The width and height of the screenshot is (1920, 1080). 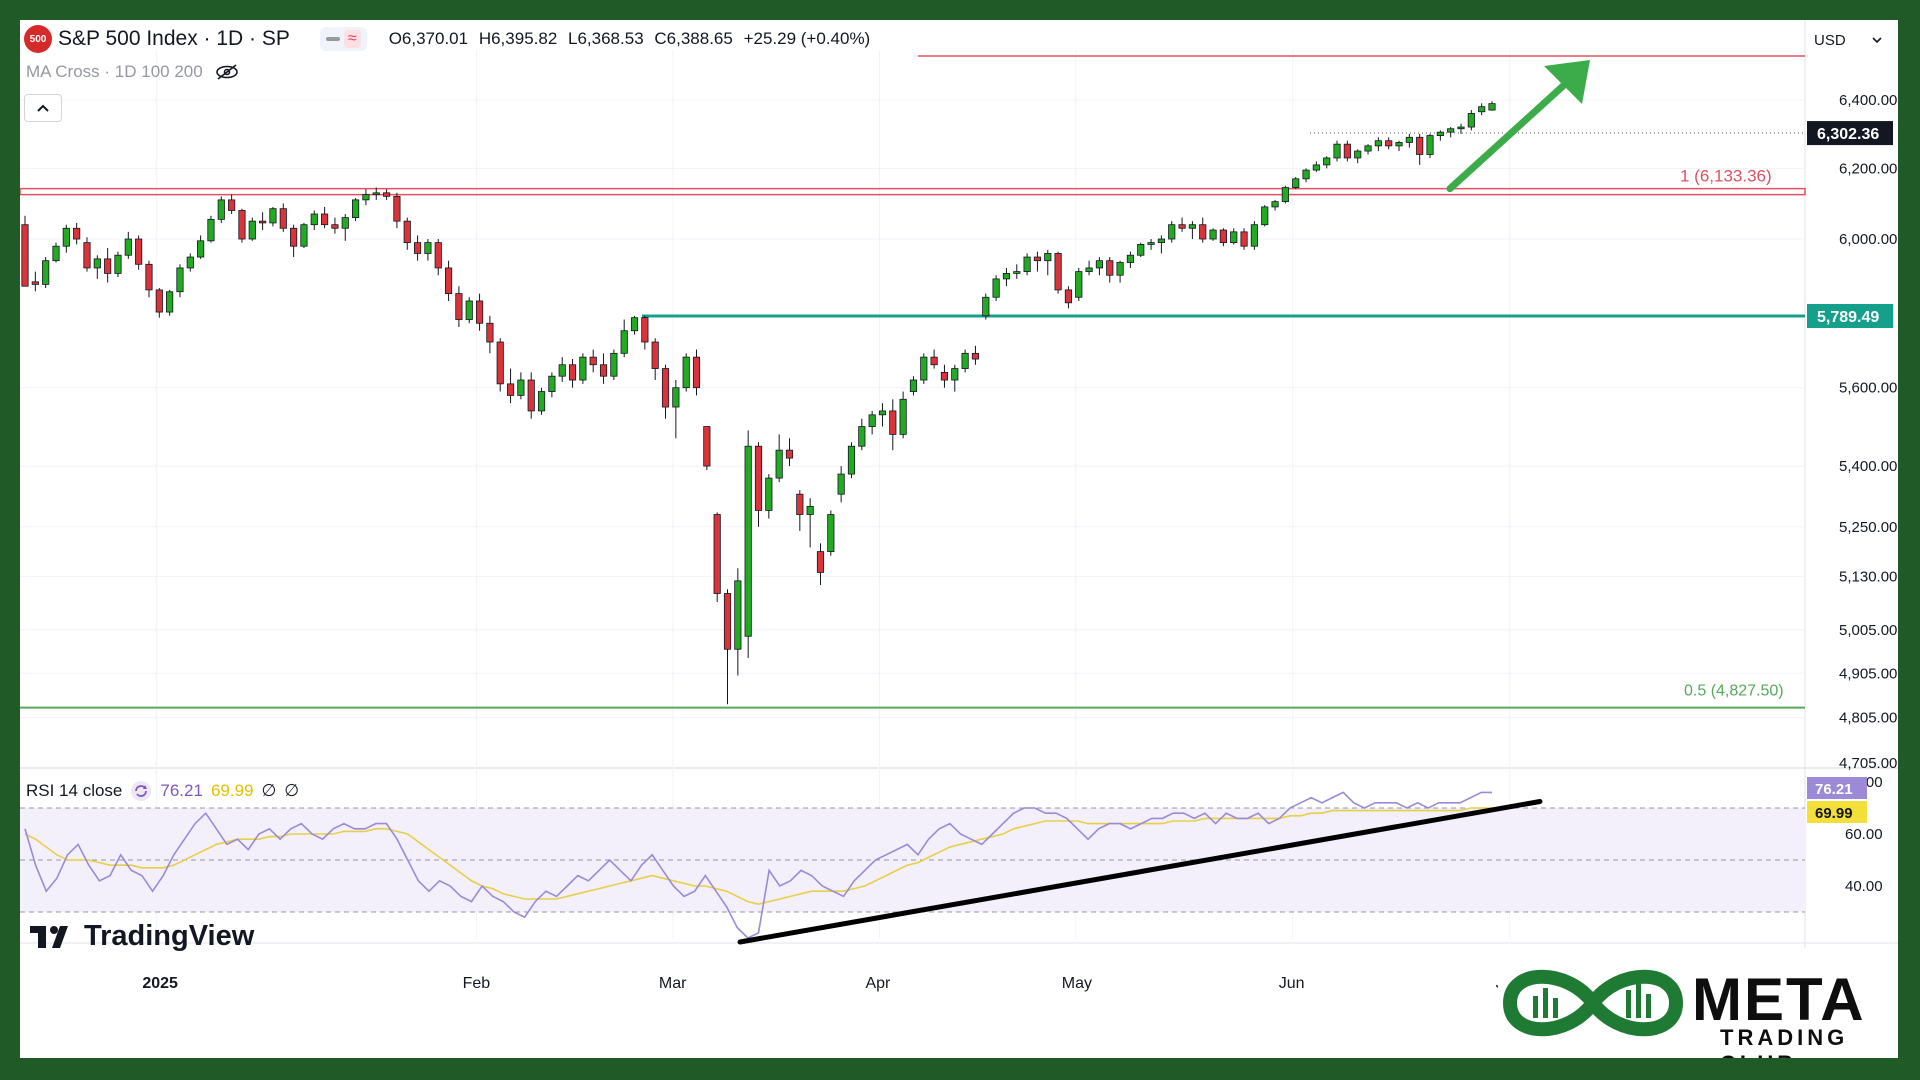 I want to click on currency-selector: USD, so click(x=1848, y=40).